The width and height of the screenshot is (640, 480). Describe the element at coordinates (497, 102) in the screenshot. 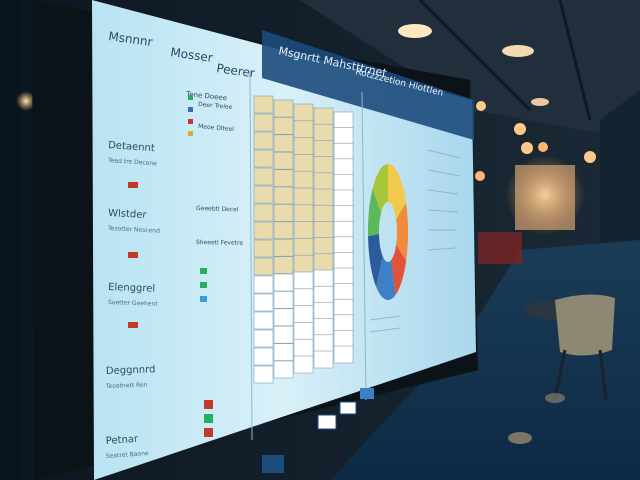

I see `ceiling-lights` at that location.